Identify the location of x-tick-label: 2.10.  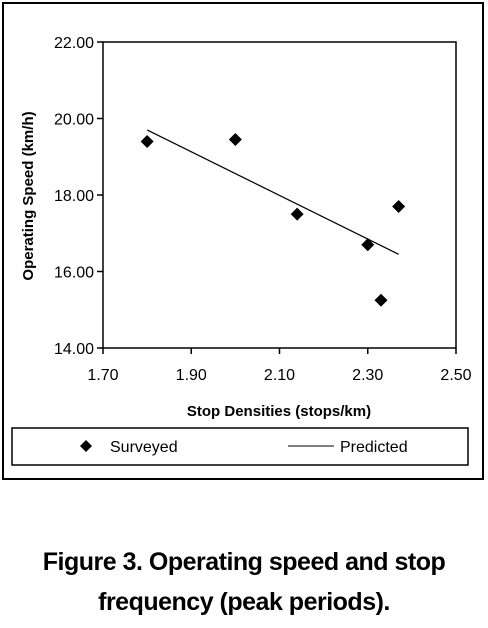
(279, 375).